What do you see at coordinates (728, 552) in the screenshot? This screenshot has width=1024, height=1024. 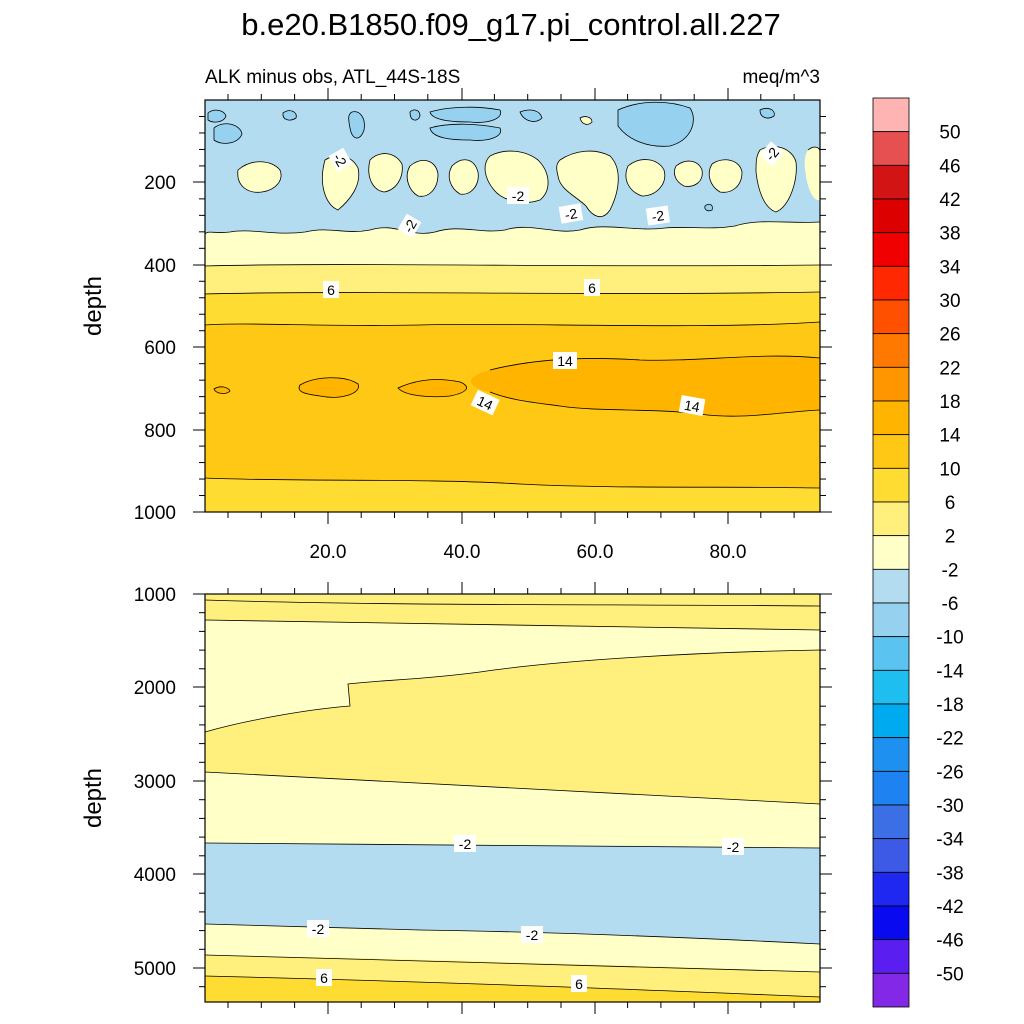 I see `x-tick-label: 80.0` at bounding box center [728, 552].